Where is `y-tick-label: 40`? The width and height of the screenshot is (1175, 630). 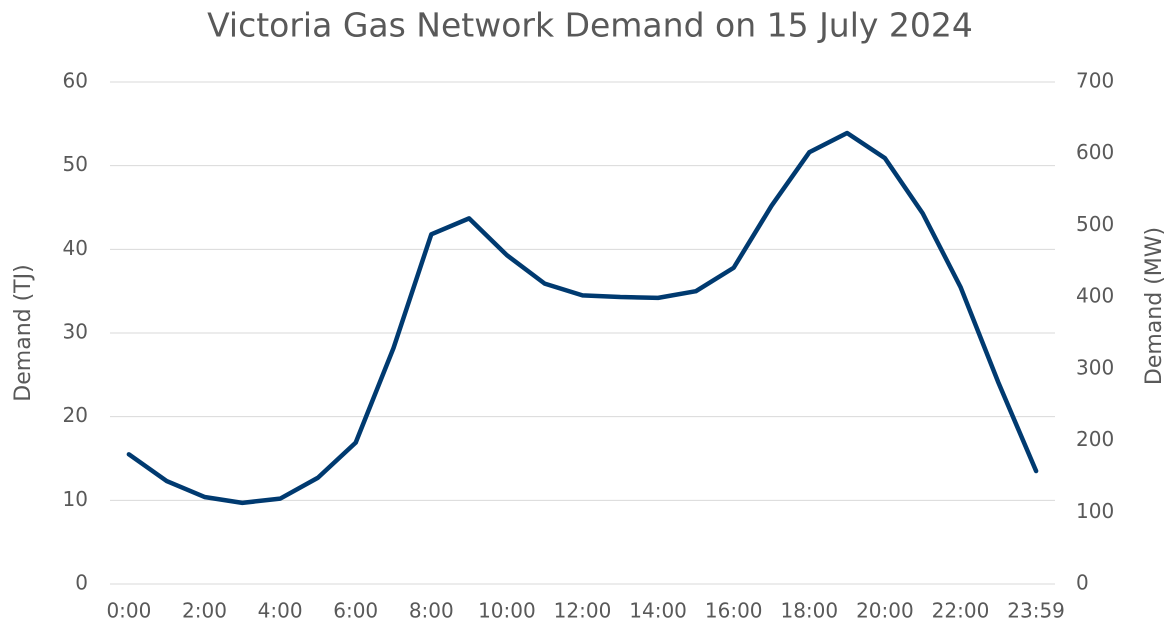 y-tick-label: 40 is located at coordinates (75, 248).